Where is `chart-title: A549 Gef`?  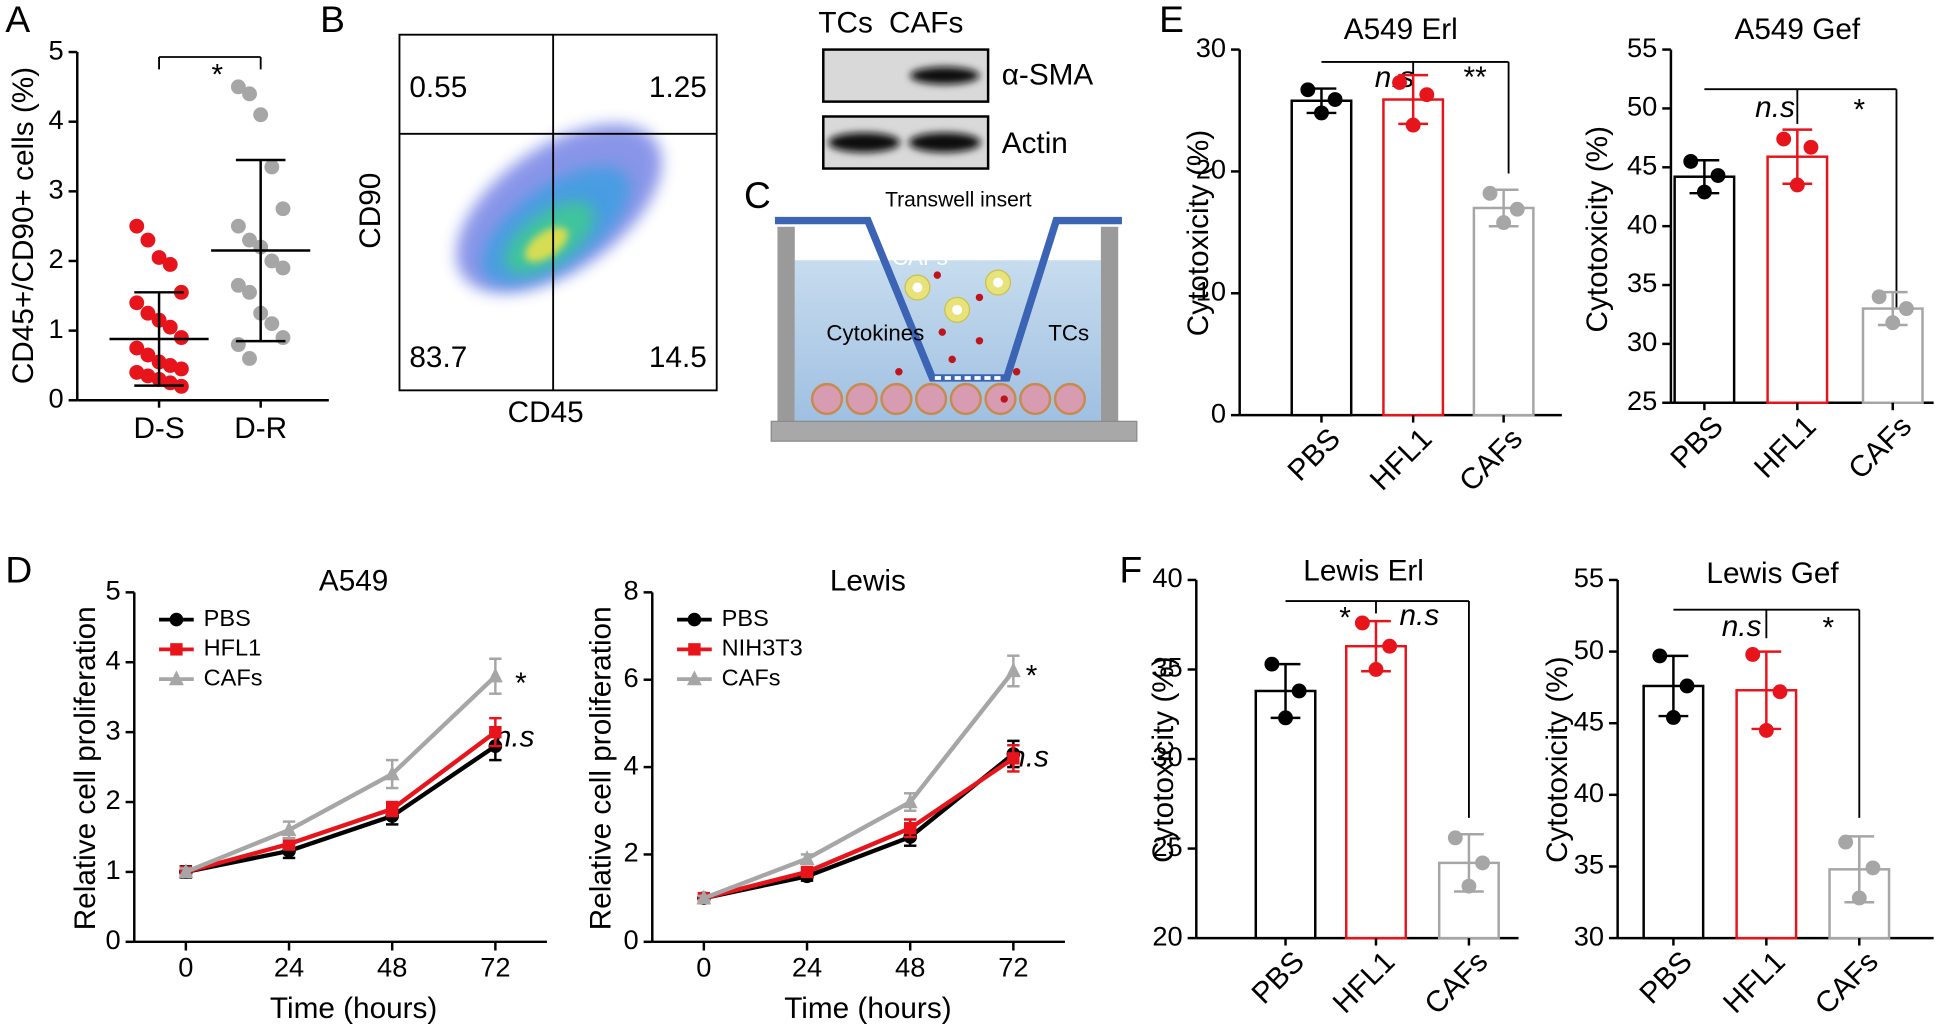 chart-title: A549 Gef is located at coordinates (1798, 29).